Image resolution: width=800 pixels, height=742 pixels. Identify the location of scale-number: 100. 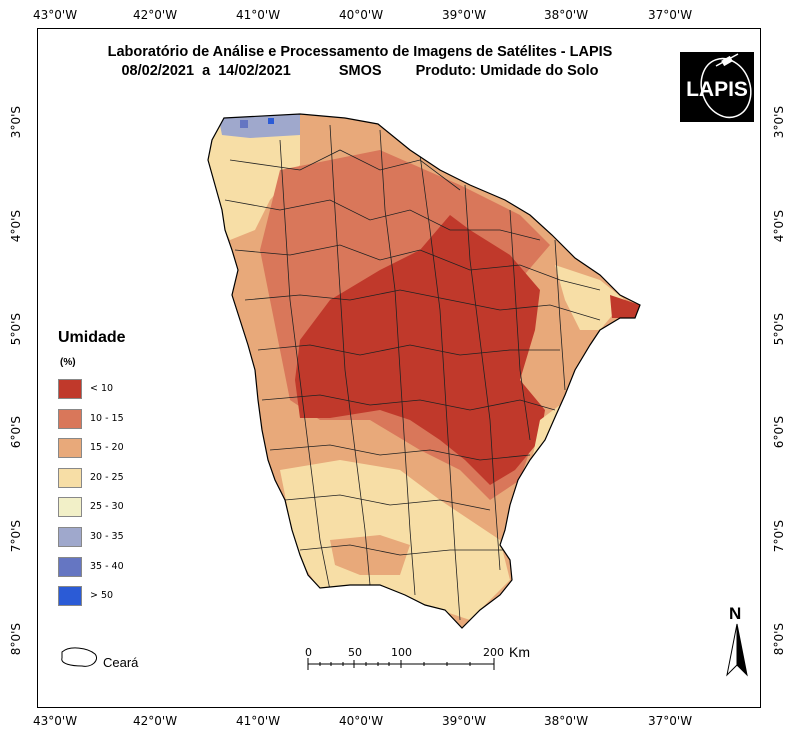
(401, 652).